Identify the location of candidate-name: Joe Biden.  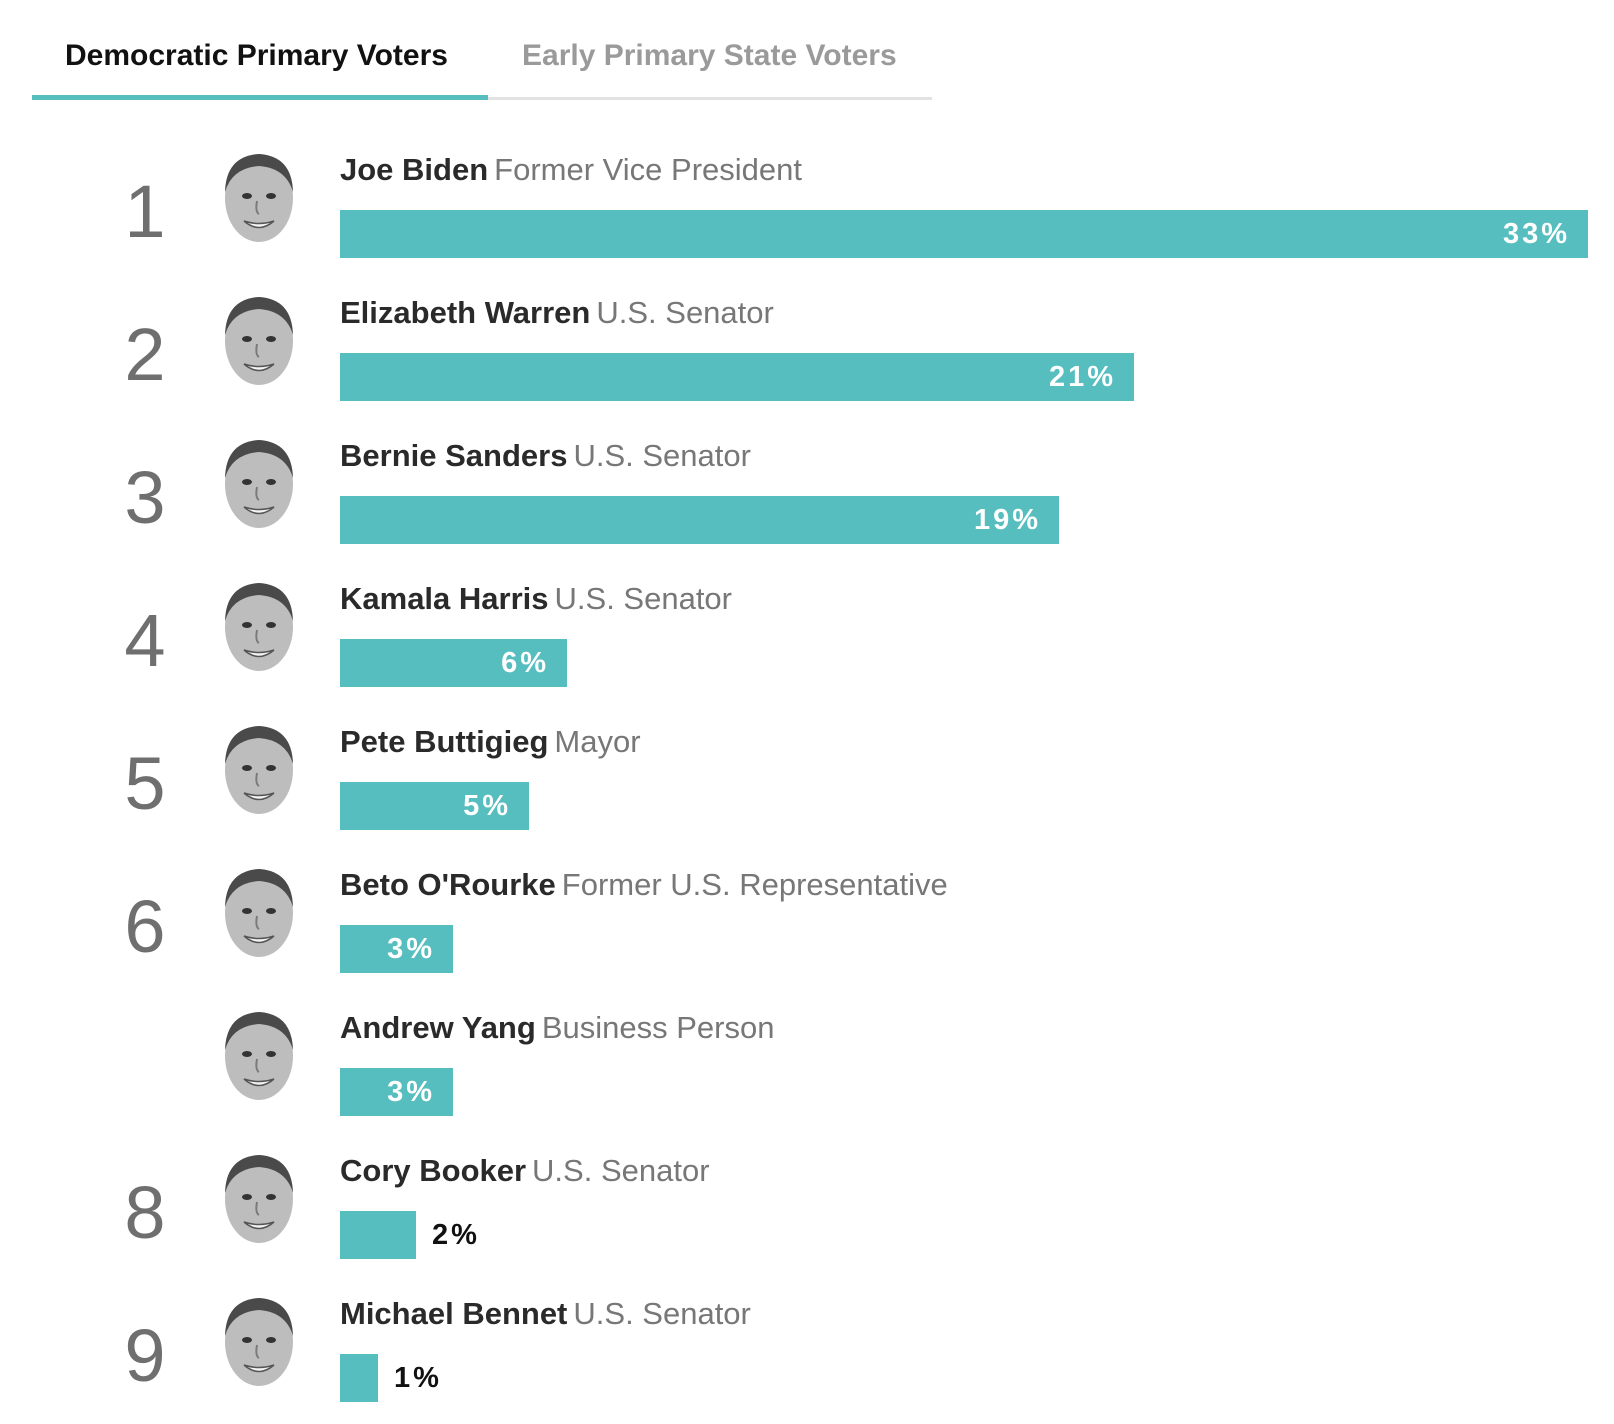
(414, 169).